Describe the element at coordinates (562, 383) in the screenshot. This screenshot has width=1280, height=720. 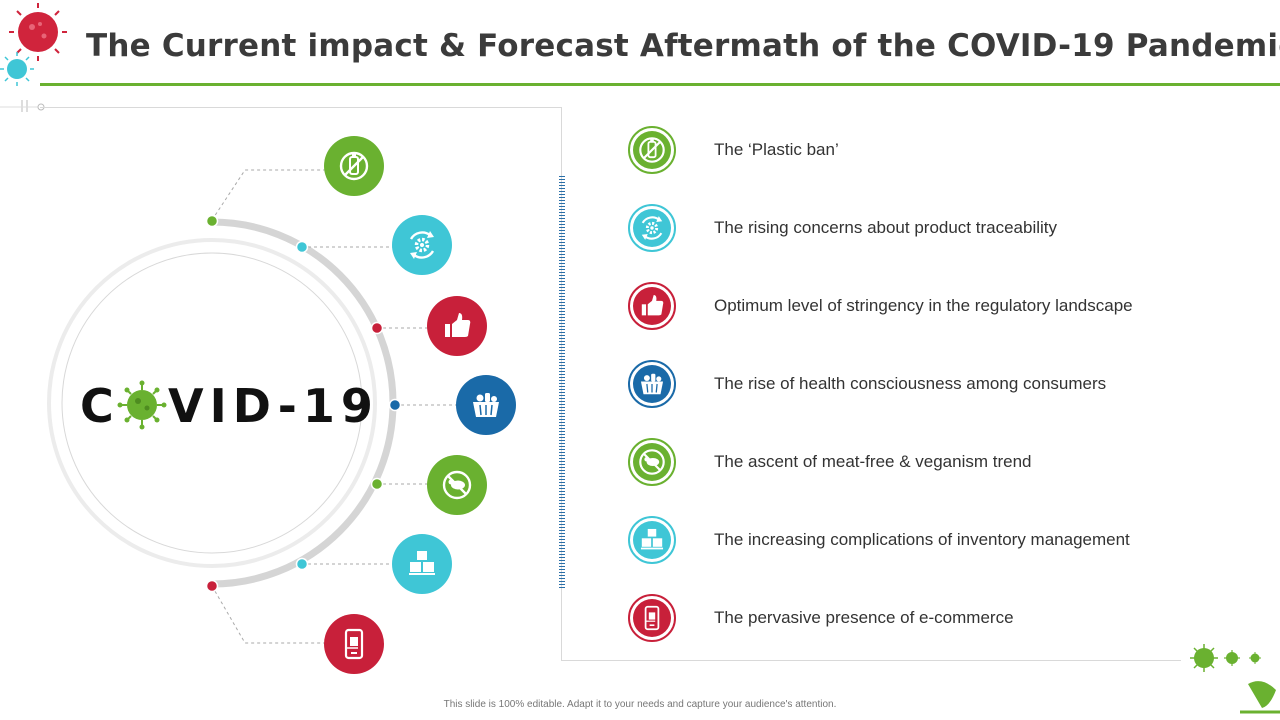
I see `dotted-divider` at that location.